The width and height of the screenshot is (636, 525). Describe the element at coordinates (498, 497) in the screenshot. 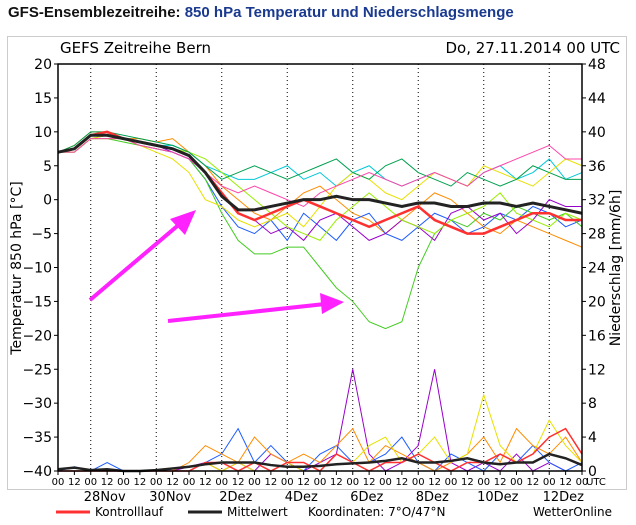

I see `x-date-label: 10Dez` at that location.